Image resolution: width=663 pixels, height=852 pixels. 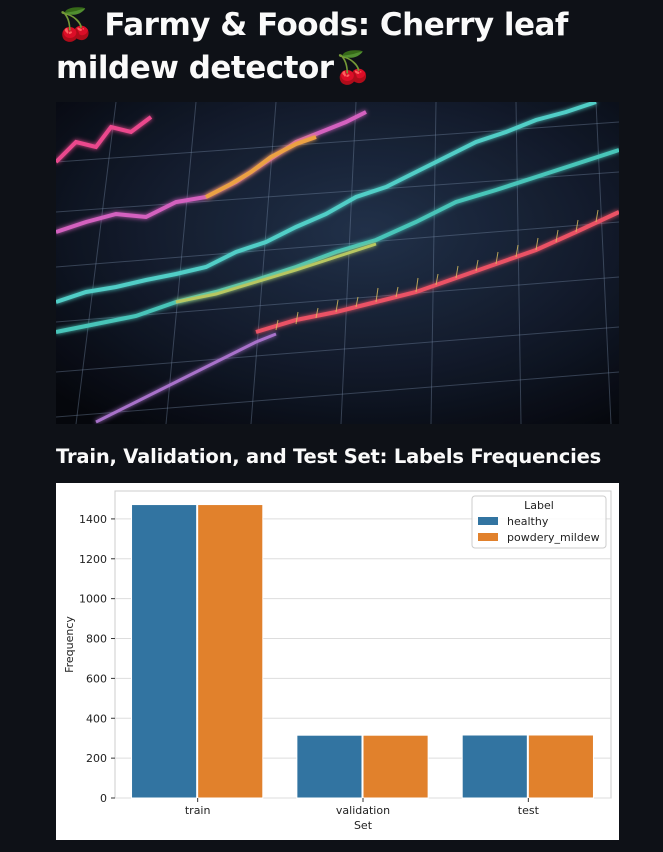 What do you see at coordinates (553, 537) in the screenshot?
I see `legend-entry-powdery_mildew: powdery_mildew` at bounding box center [553, 537].